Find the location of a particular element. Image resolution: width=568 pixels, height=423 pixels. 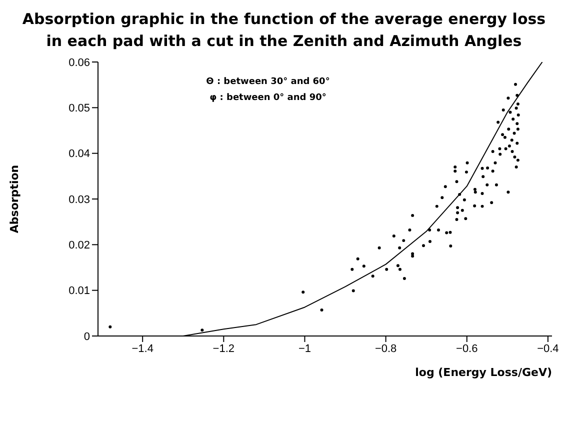

y-tick-label: 0.05 is located at coordinates (79, 108).